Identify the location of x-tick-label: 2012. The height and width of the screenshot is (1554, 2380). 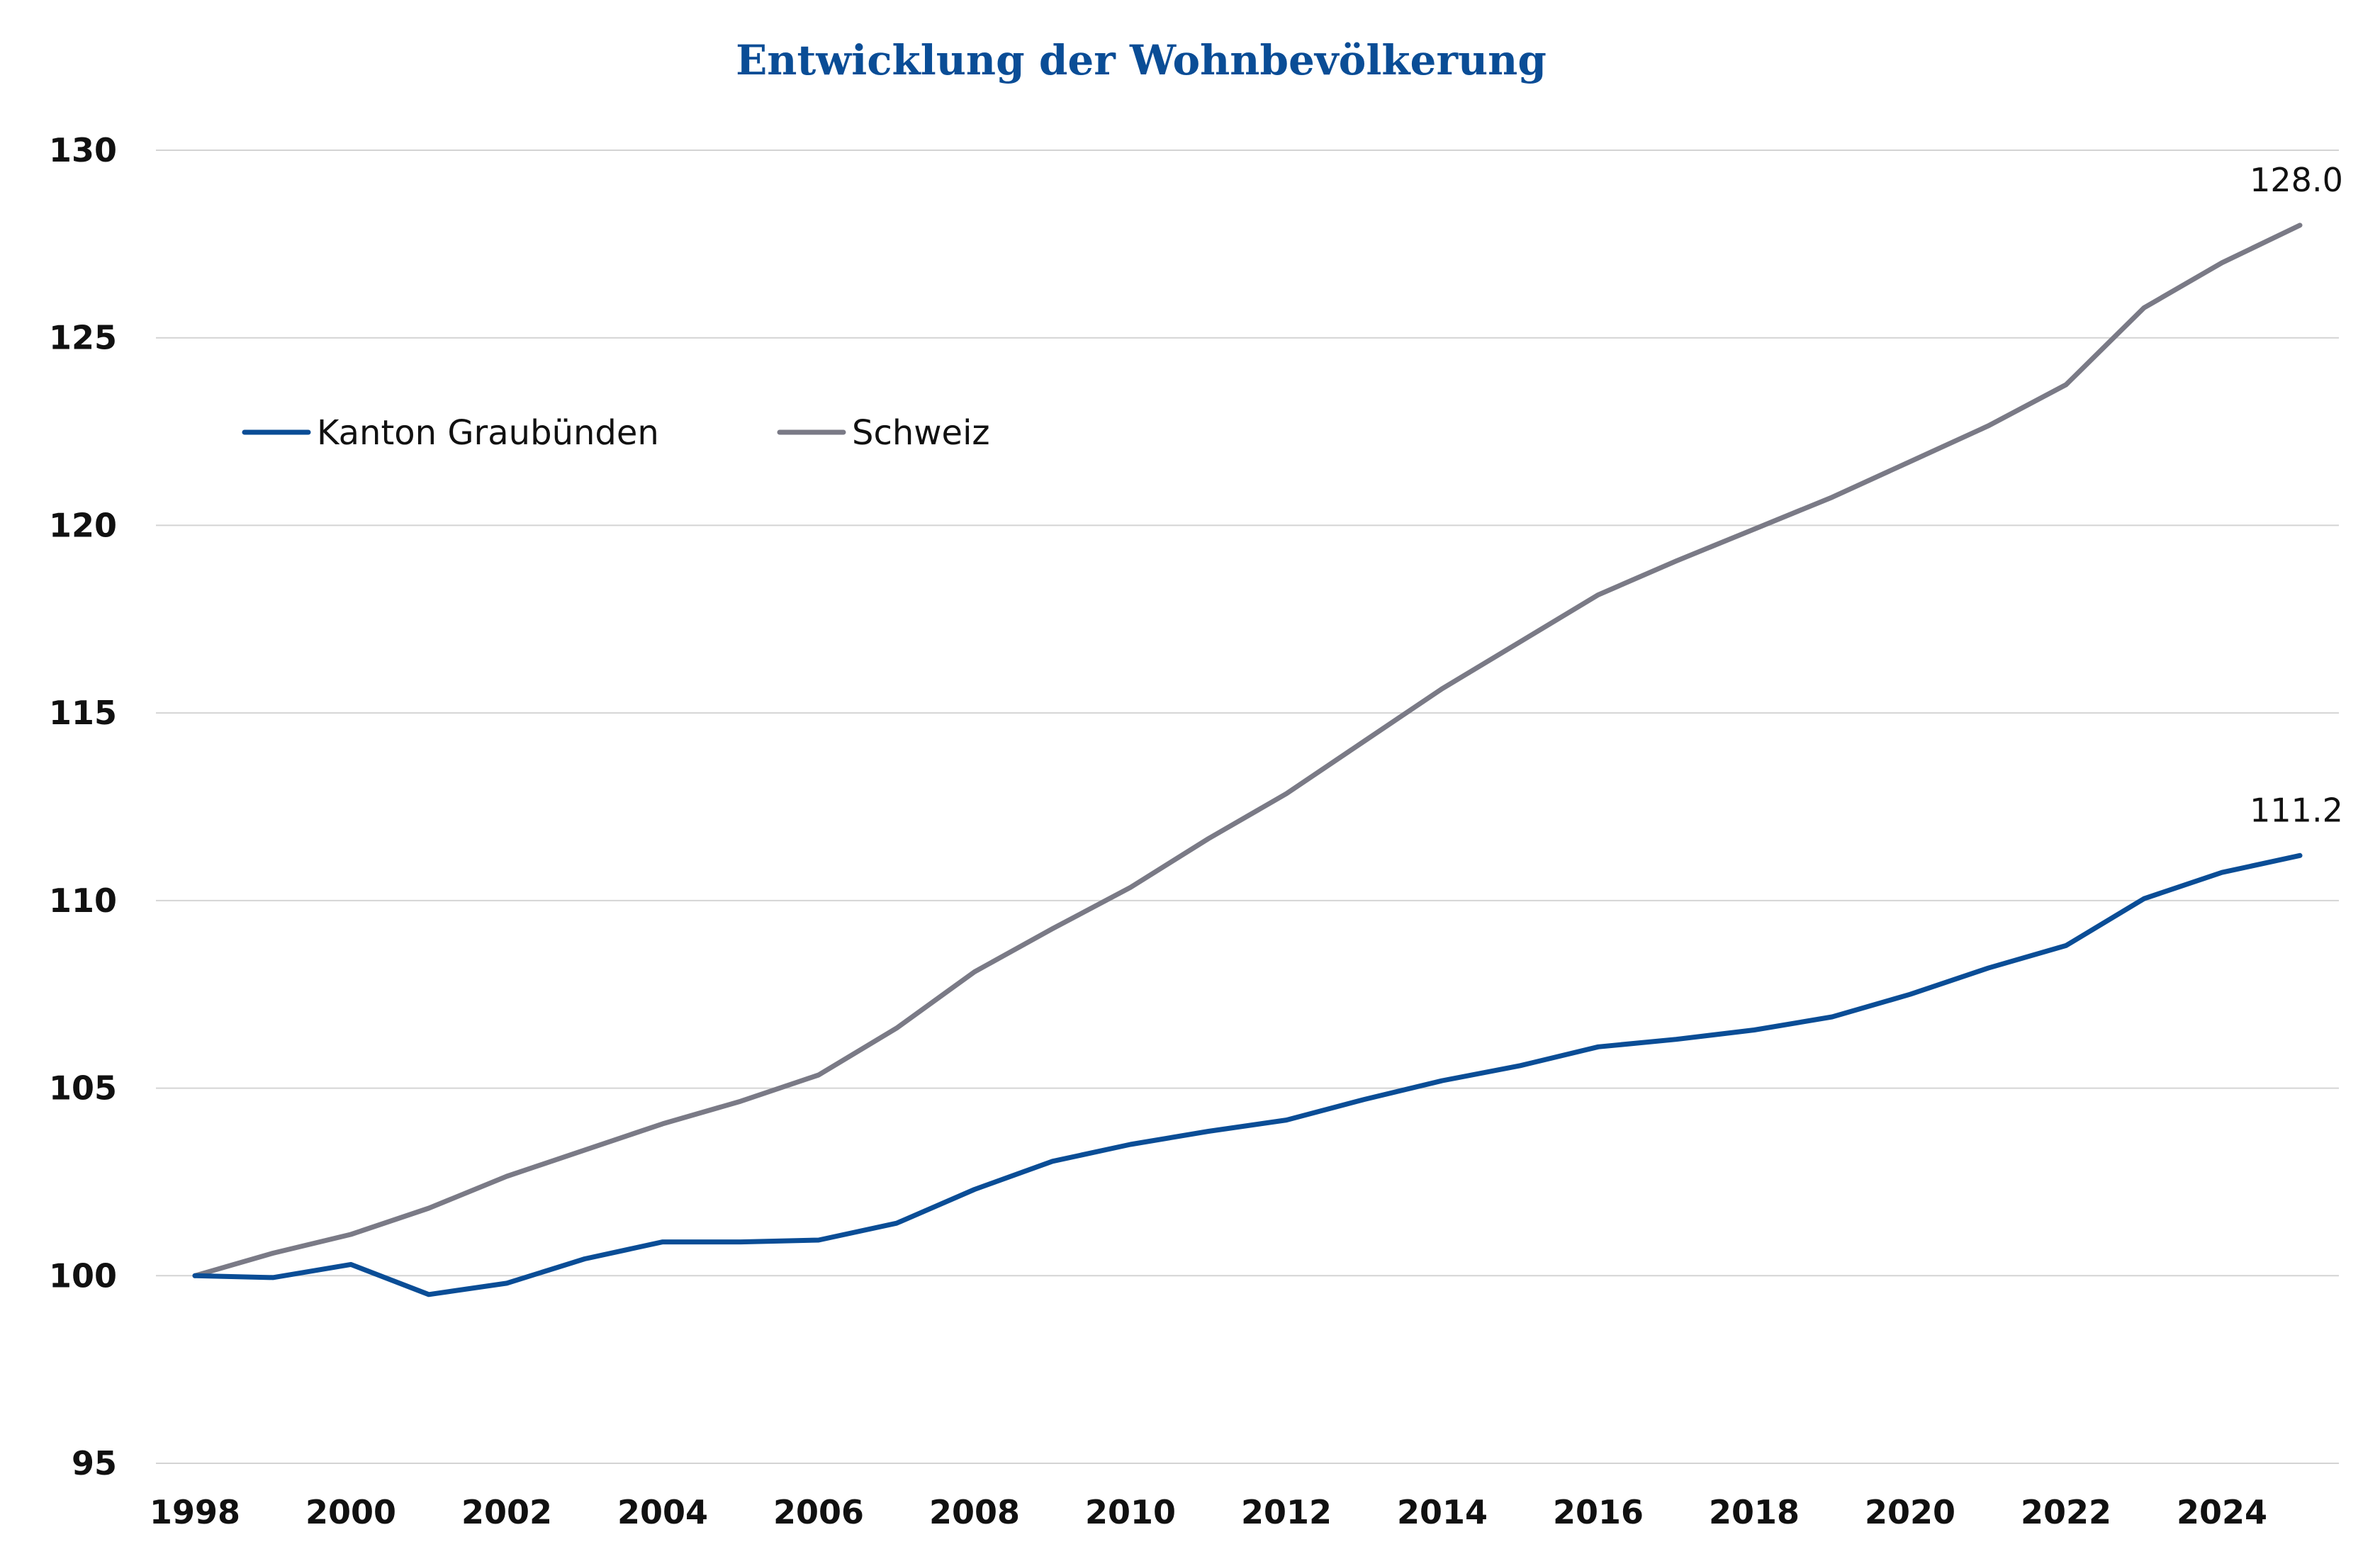
(1287, 1512).